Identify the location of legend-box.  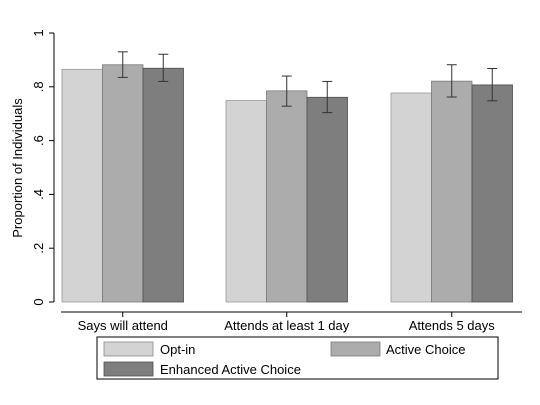
(297, 358).